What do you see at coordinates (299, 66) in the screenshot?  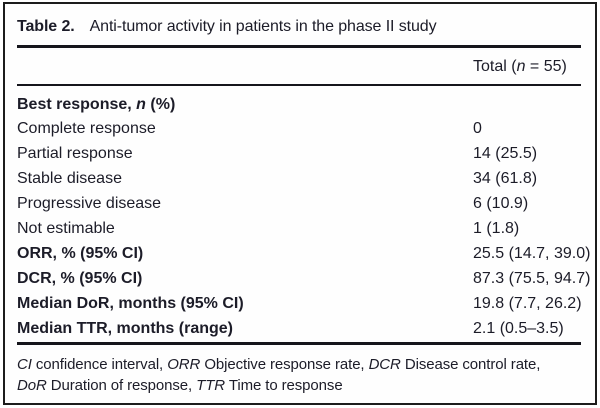 I see `column-header-row: Total (n = 55)` at bounding box center [299, 66].